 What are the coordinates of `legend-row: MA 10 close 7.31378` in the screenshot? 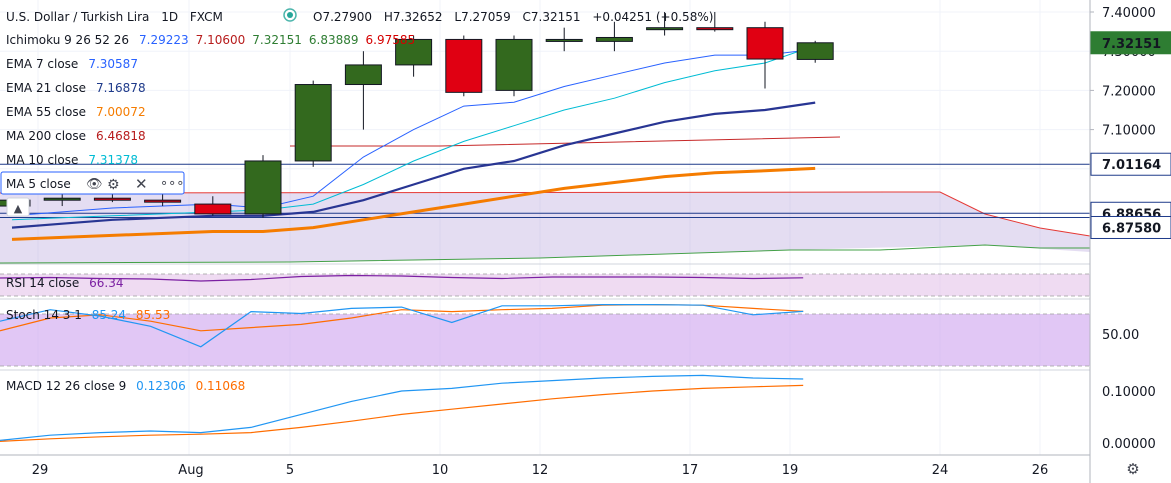 It's located at (72, 160).